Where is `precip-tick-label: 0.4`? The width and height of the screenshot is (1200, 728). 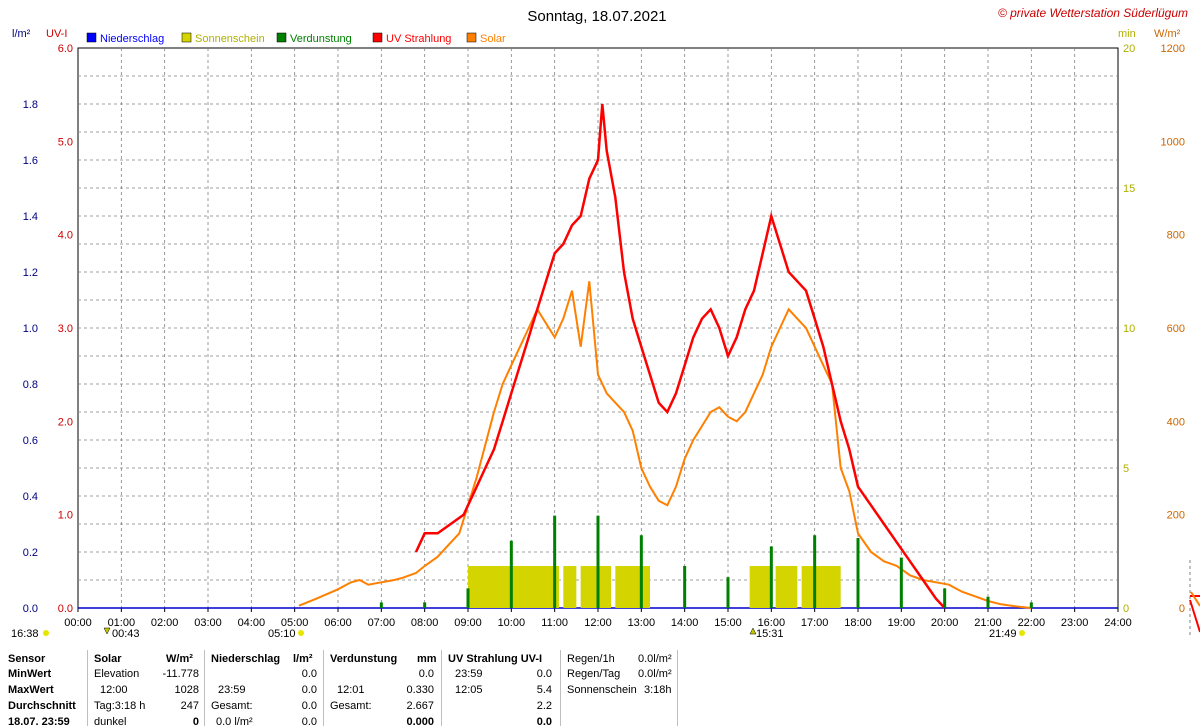 precip-tick-label: 0.4 is located at coordinates (30, 497).